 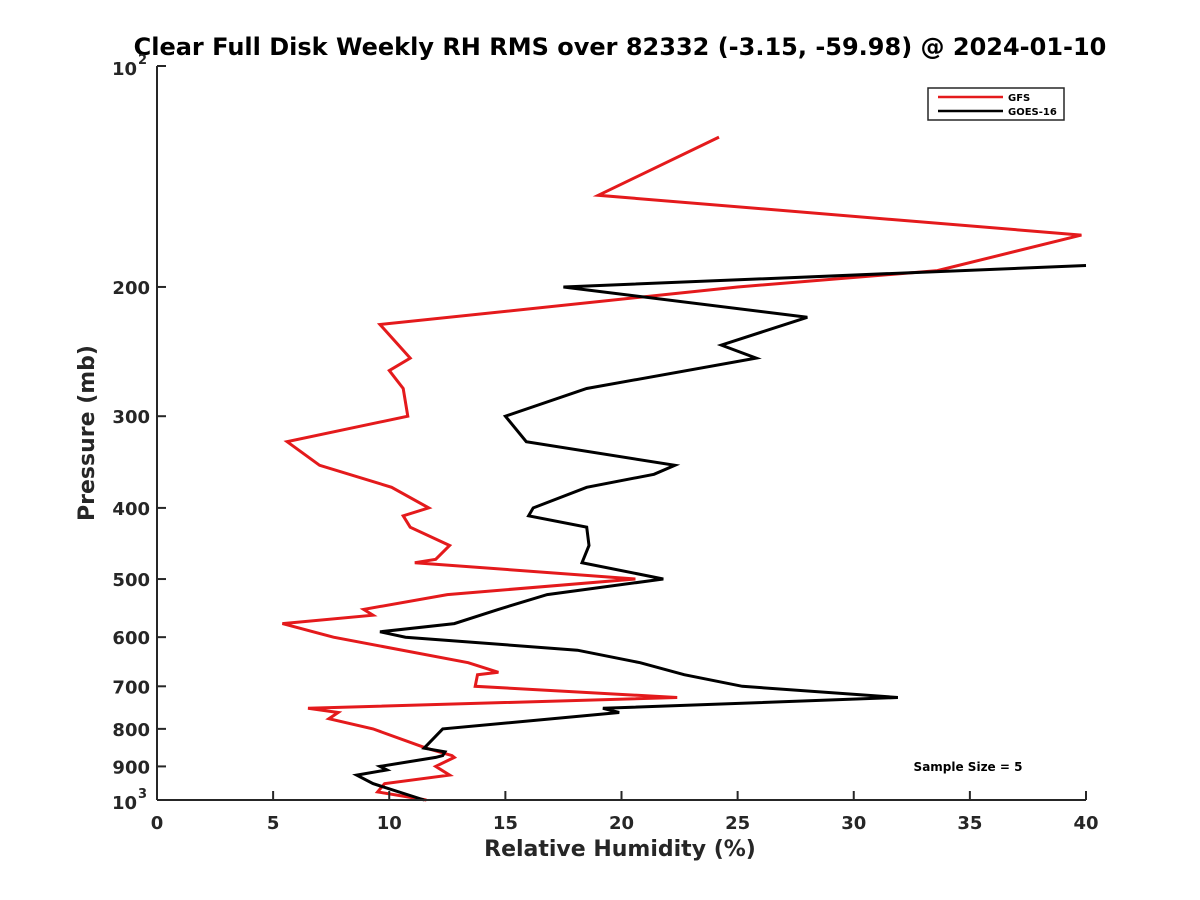 I want to click on x-tick-label: 15, so click(x=505, y=823).